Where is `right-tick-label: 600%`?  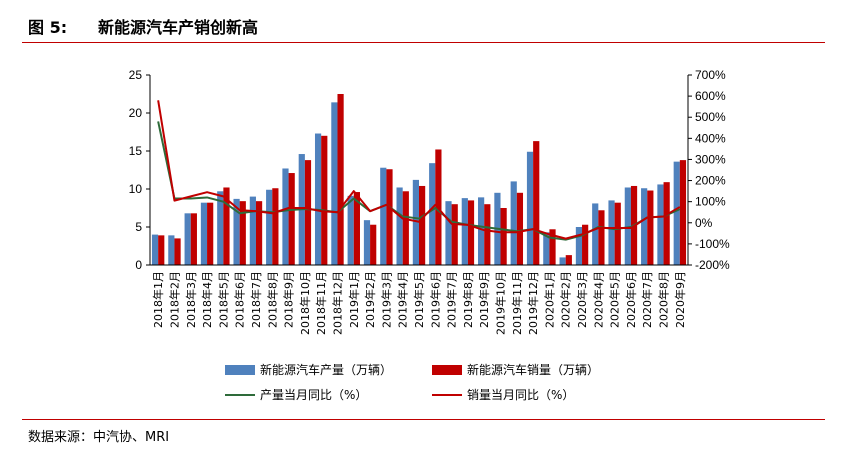 right-tick-label: 600% is located at coordinates (710, 96).